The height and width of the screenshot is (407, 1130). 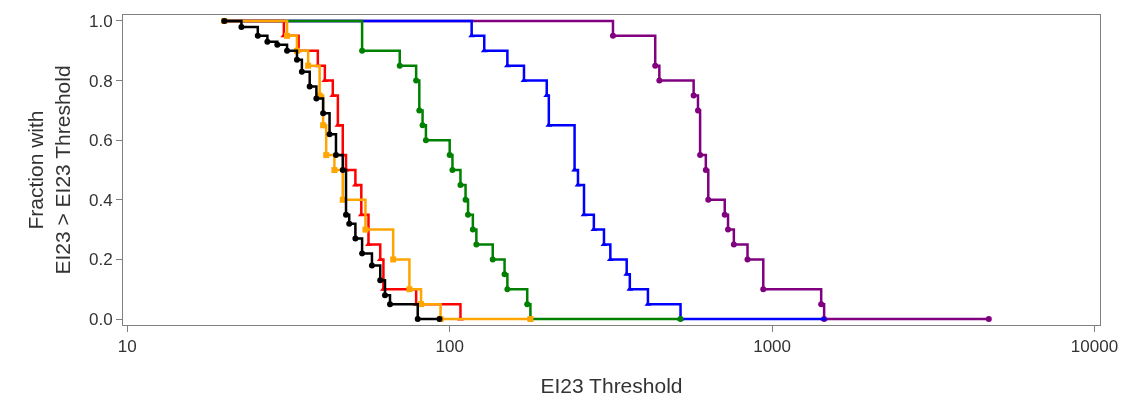 What do you see at coordinates (1094, 347) in the screenshot?
I see `x-tick-label: 10000` at bounding box center [1094, 347].